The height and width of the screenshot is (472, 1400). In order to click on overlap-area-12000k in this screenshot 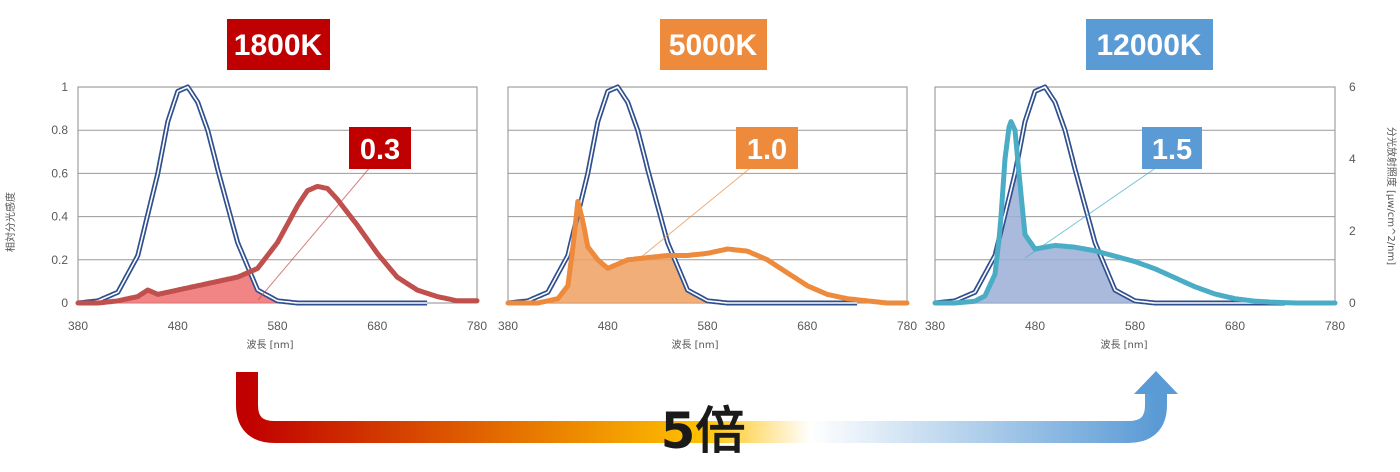, I will do `click(1135, 233)`.